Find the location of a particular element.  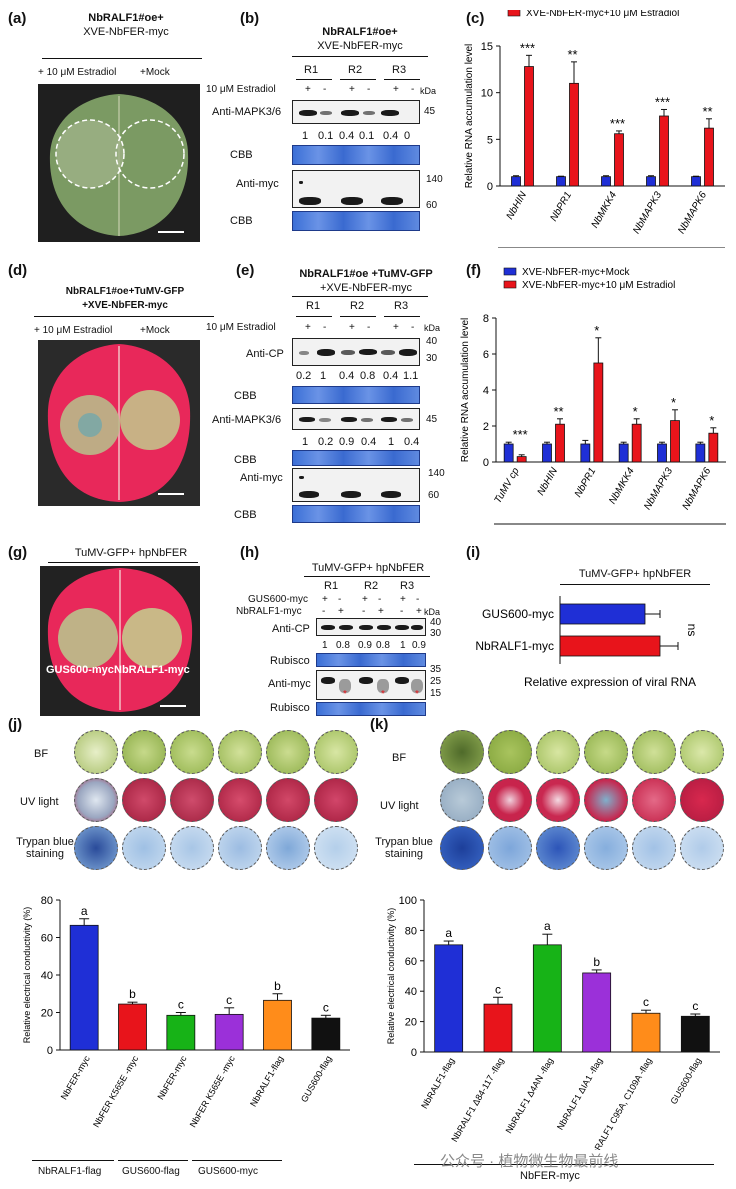

panel-g-title: TuMV-GFP+ hpNbFER is located at coordinates (131, 553).